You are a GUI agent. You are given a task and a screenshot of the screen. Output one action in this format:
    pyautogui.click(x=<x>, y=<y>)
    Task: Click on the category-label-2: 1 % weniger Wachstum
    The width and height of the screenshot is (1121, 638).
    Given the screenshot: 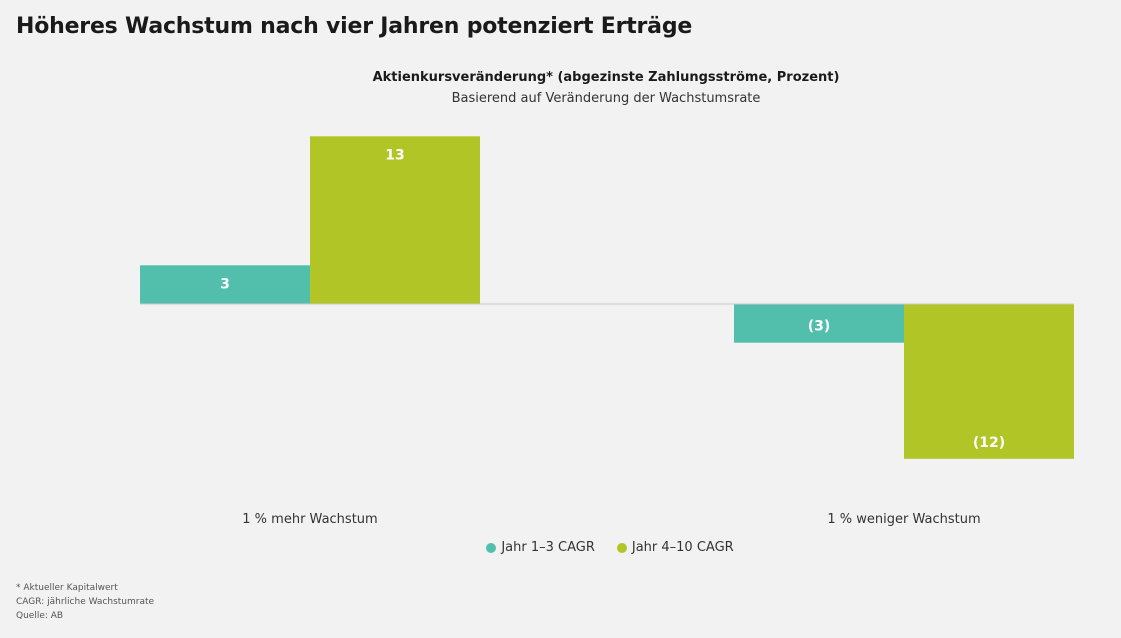 What is the action you would take?
    pyautogui.click(x=903, y=519)
    